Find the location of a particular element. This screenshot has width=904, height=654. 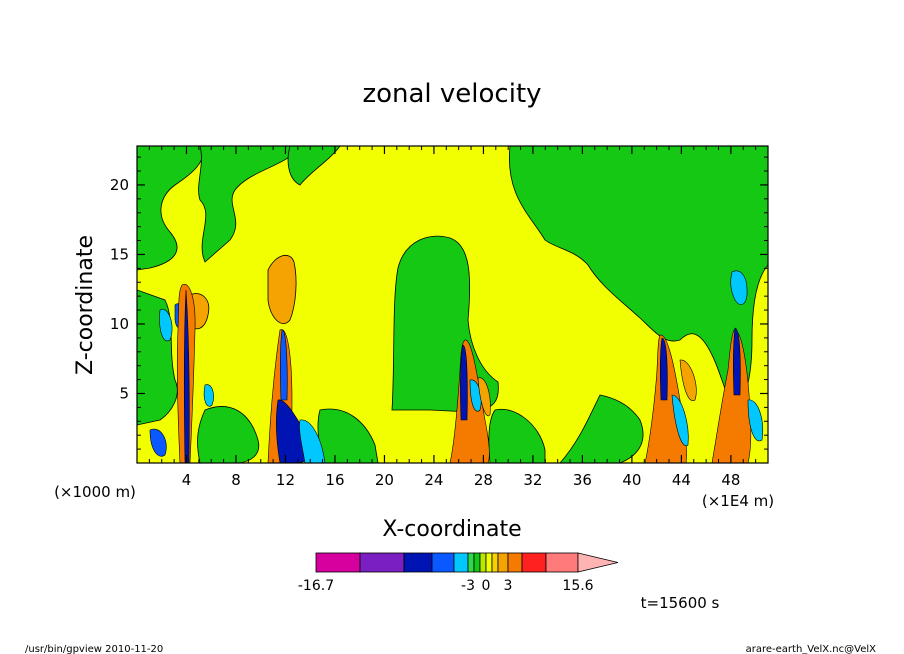

y-tick-label: 10 is located at coordinates (119, 324).